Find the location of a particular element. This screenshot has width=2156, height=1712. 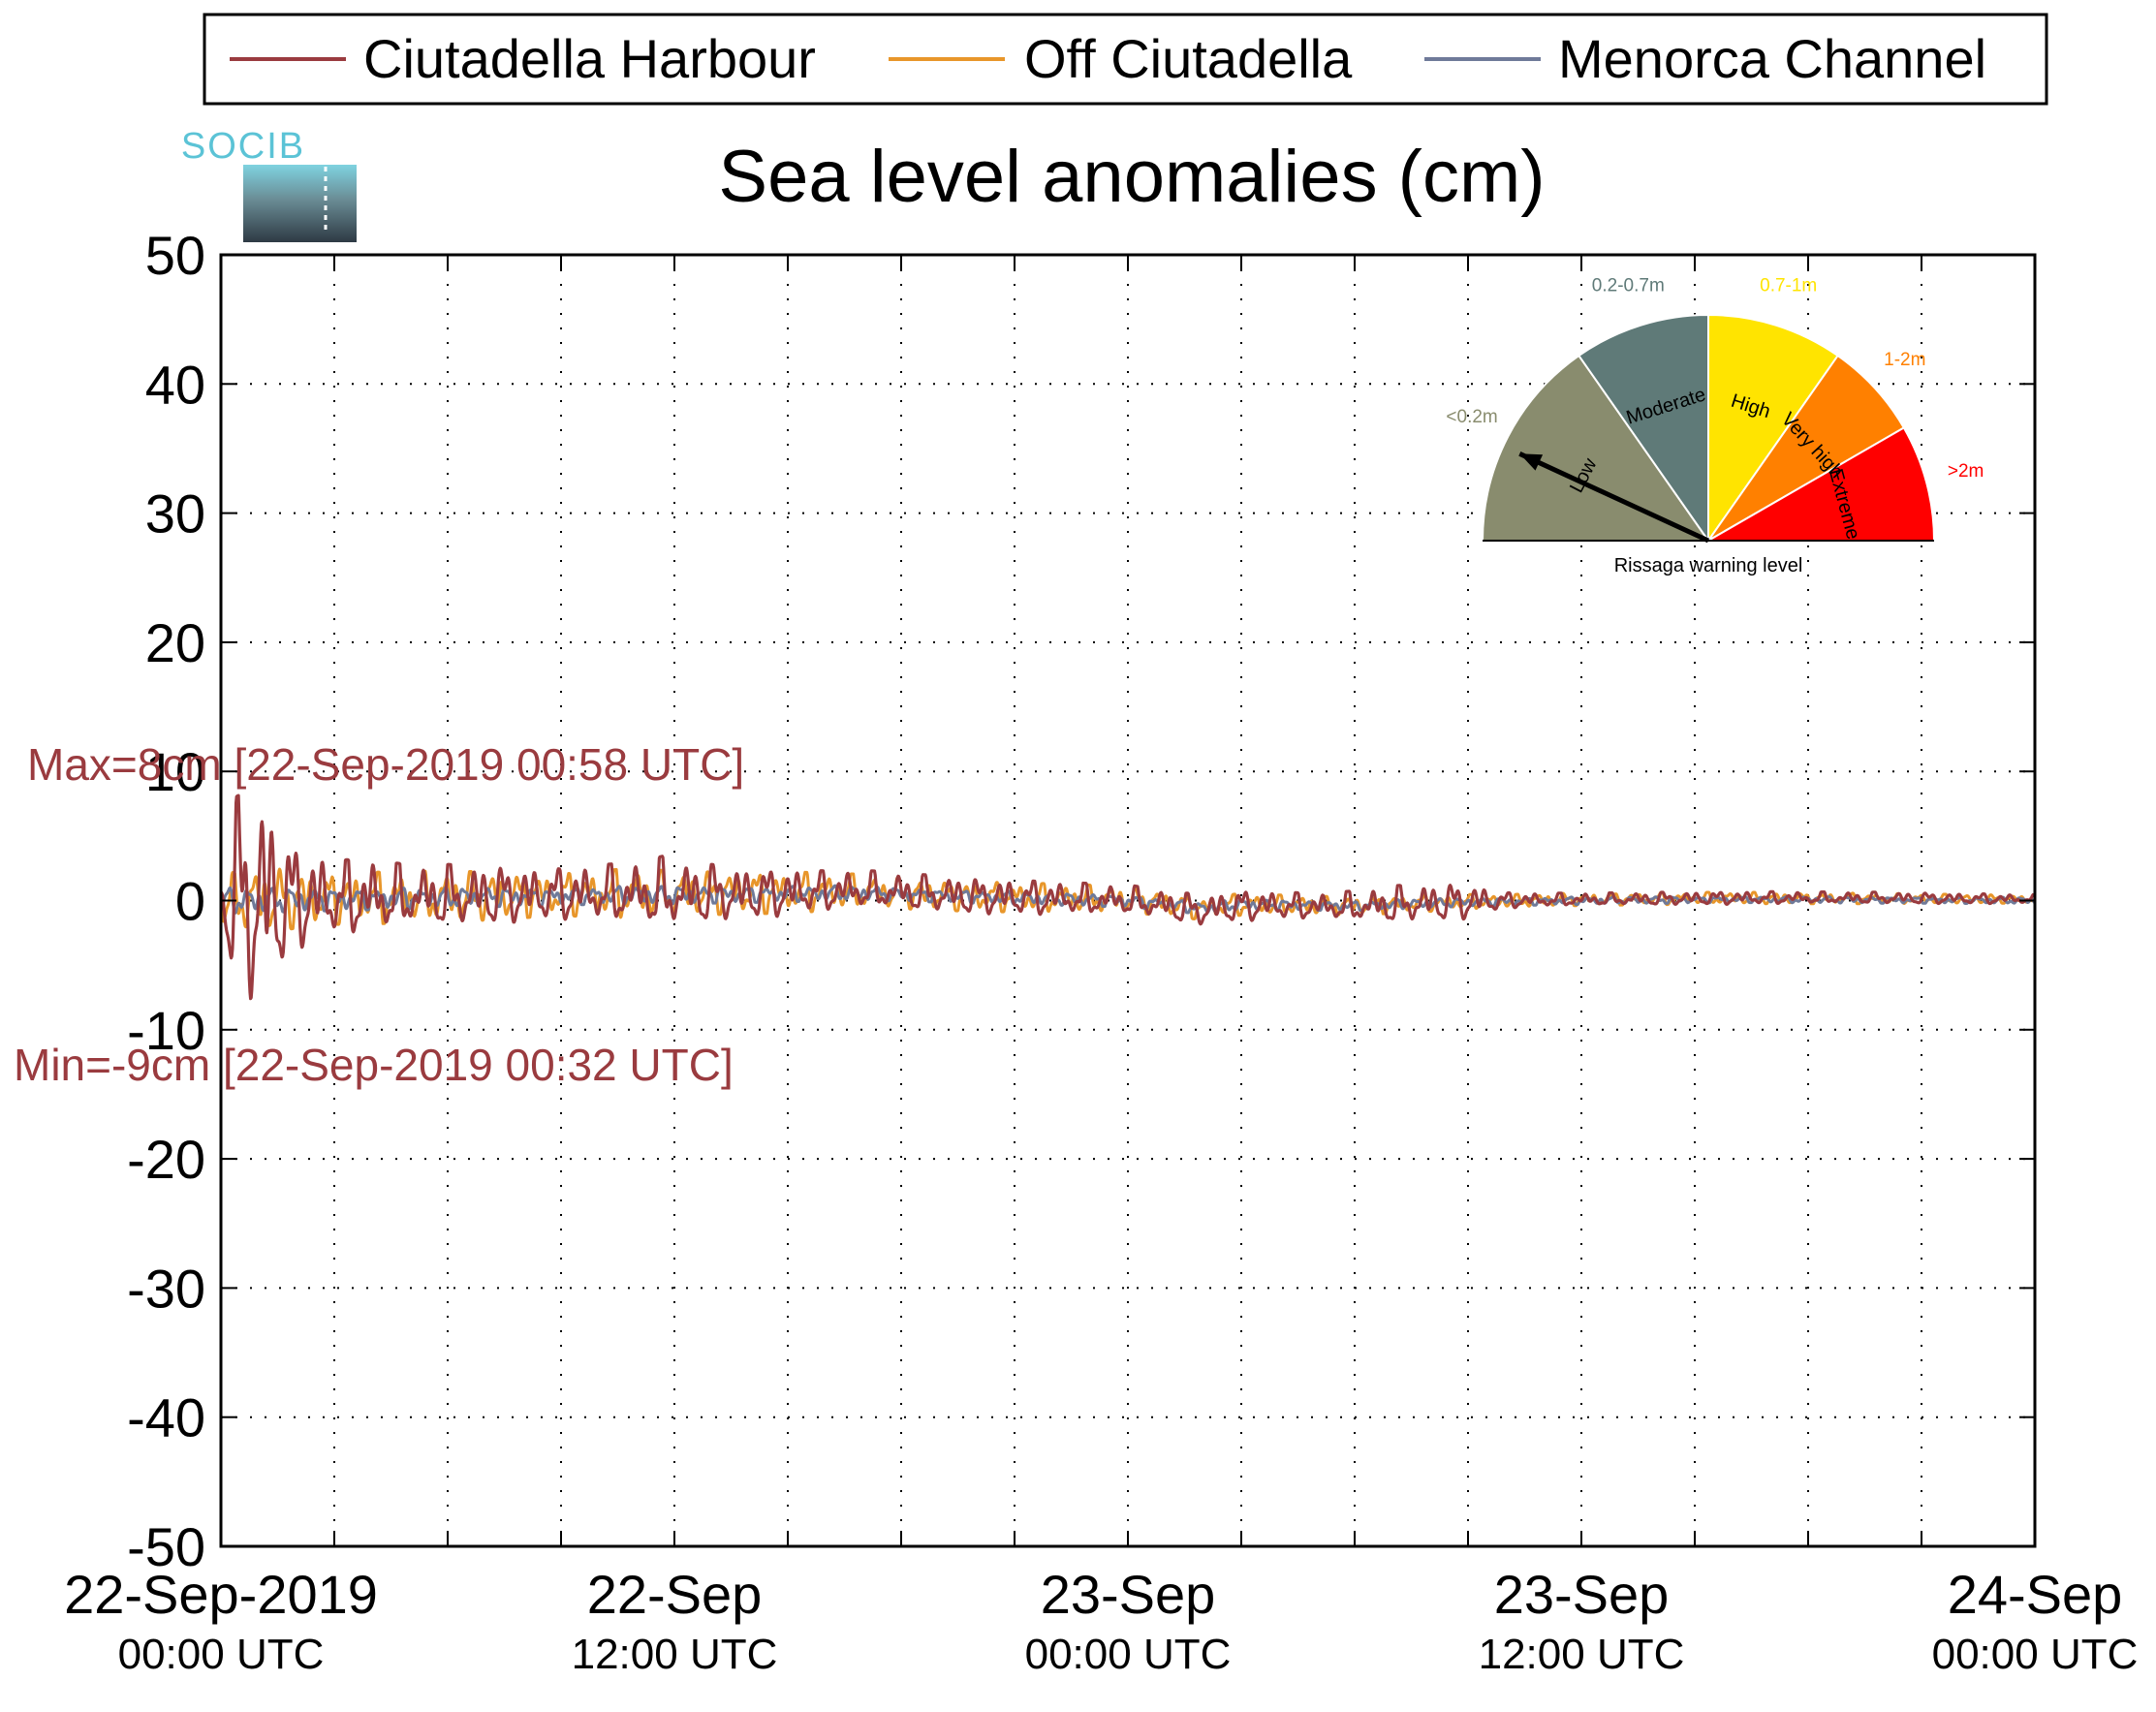

legend-box is located at coordinates (1125, 59).